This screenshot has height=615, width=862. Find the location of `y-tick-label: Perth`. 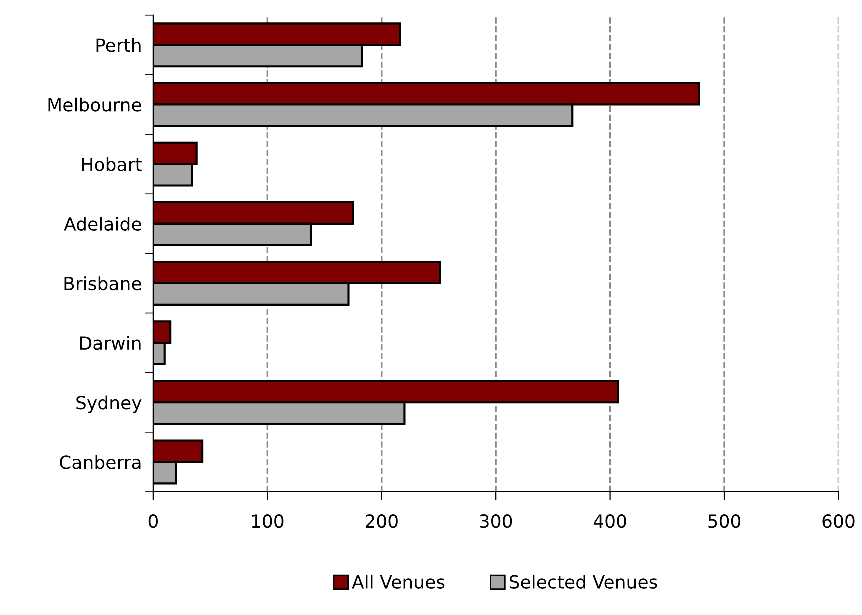

y-tick-label: Perth is located at coordinates (118, 45).